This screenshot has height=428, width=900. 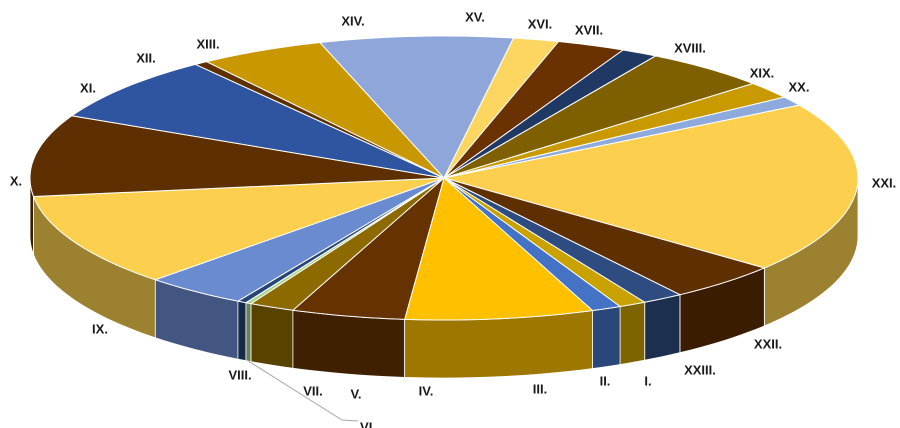 I want to click on slice-label-iv: IV., so click(x=426, y=390).